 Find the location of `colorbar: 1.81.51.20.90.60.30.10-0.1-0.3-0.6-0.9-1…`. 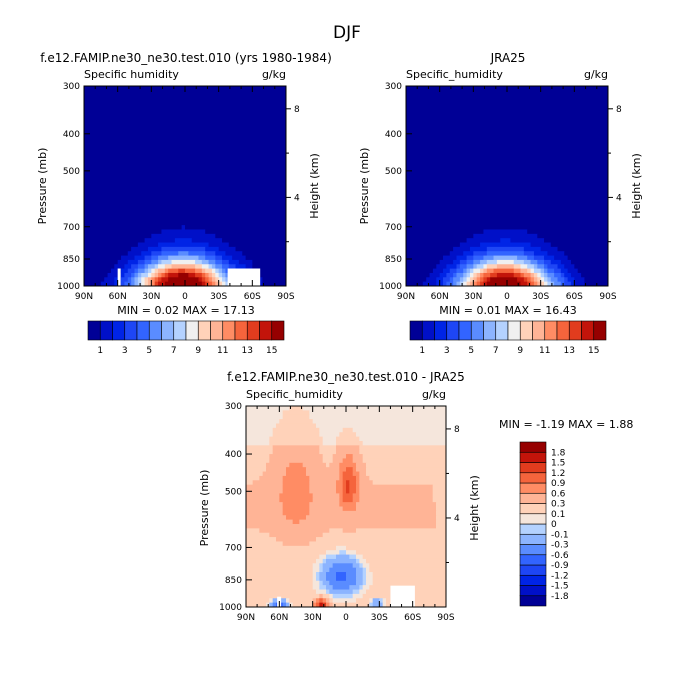

colorbar: 1.81.51.20.90.60.30.10-0.1-0.3-0.6-0.9-1… is located at coordinates (544, 524).